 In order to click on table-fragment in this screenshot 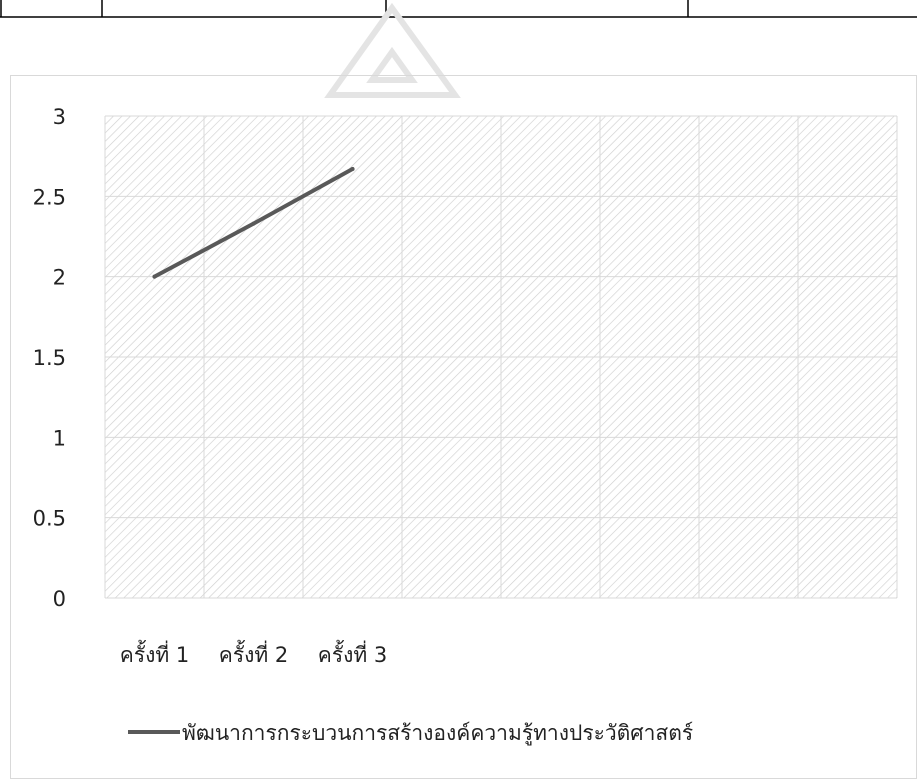, I will do `click(458, 9)`.